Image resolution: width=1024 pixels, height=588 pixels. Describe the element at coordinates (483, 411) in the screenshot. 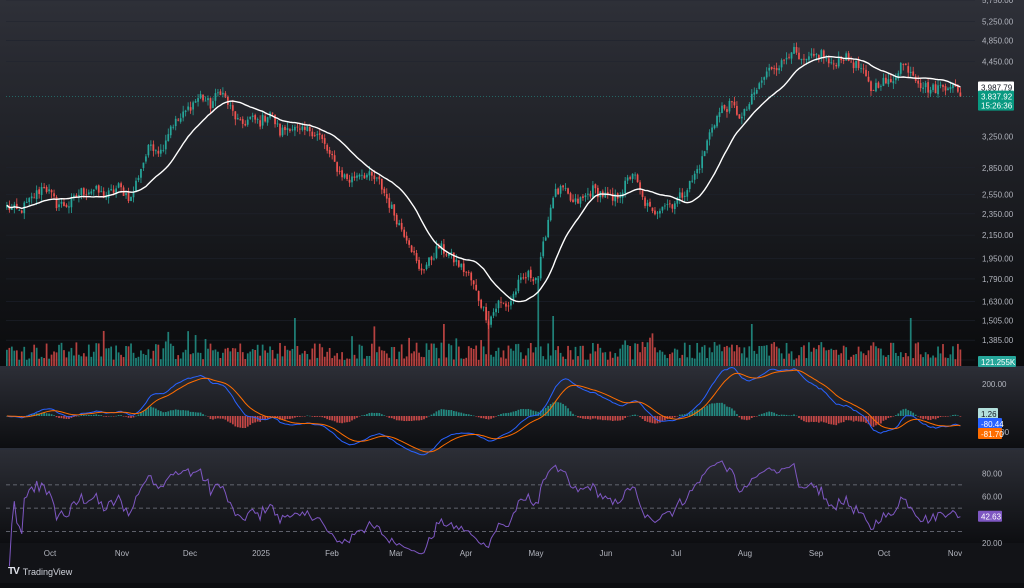

I see `signal-line` at that location.